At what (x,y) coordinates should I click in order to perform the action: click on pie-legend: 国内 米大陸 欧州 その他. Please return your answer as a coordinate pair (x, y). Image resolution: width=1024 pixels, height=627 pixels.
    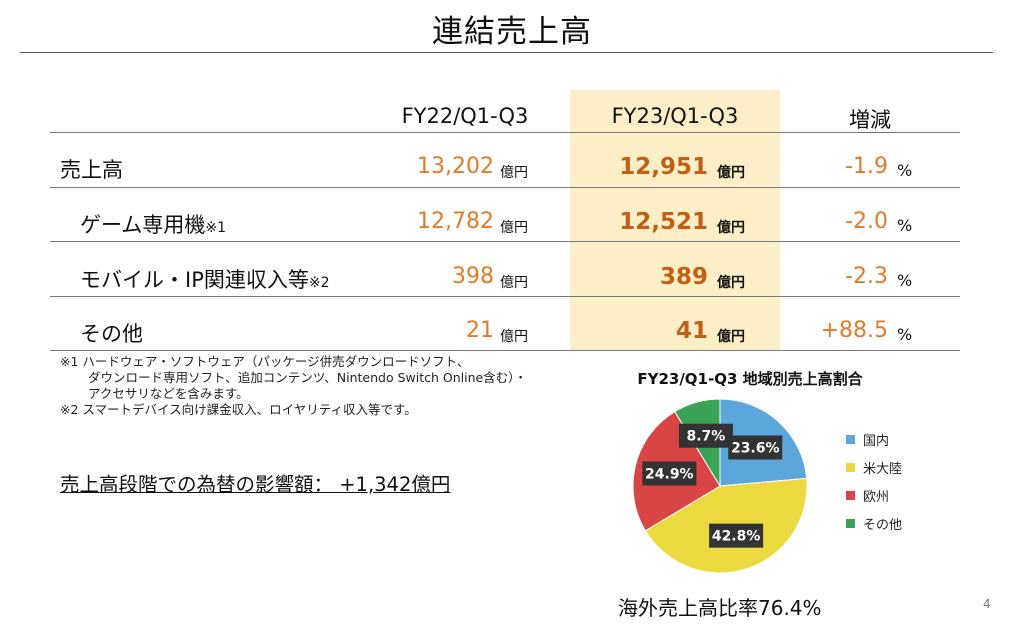
    Looking at the image, I should click on (874, 486).